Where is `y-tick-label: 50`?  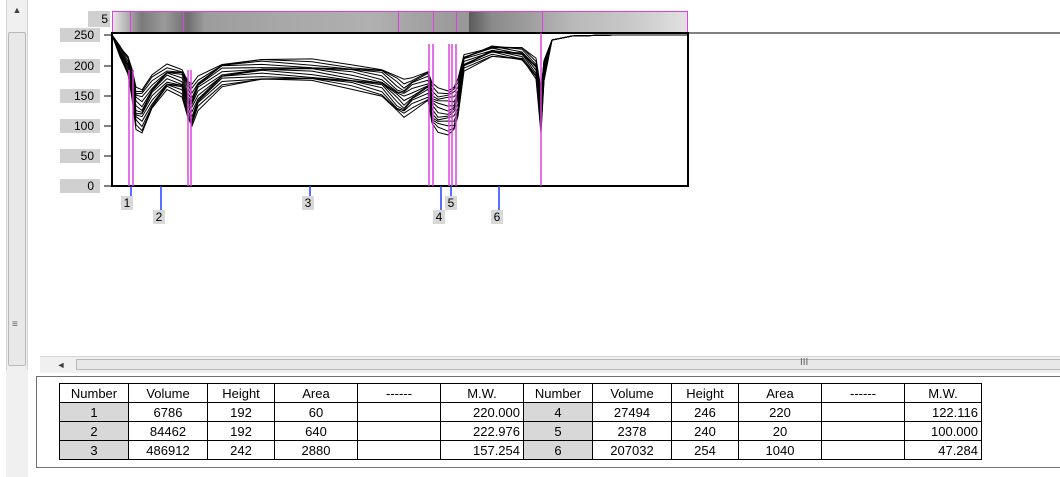 y-tick-label: 50 is located at coordinates (80, 156).